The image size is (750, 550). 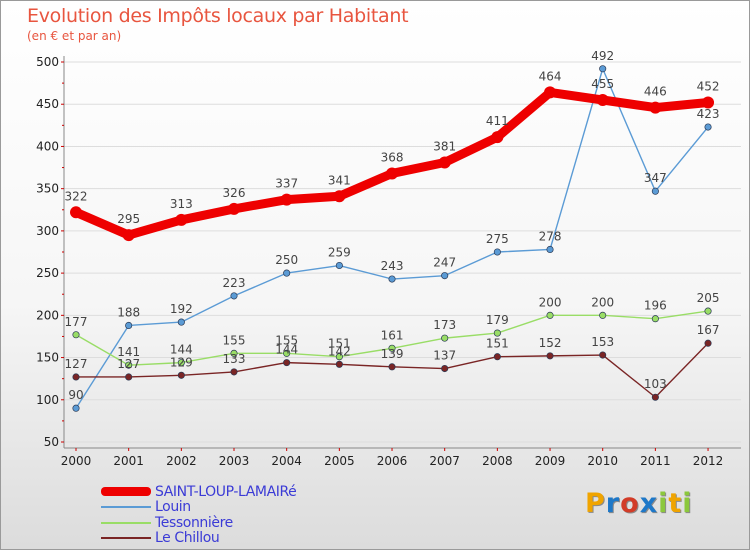 What do you see at coordinates (602, 84) in the screenshot?
I see `data-label: 455` at bounding box center [602, 84].